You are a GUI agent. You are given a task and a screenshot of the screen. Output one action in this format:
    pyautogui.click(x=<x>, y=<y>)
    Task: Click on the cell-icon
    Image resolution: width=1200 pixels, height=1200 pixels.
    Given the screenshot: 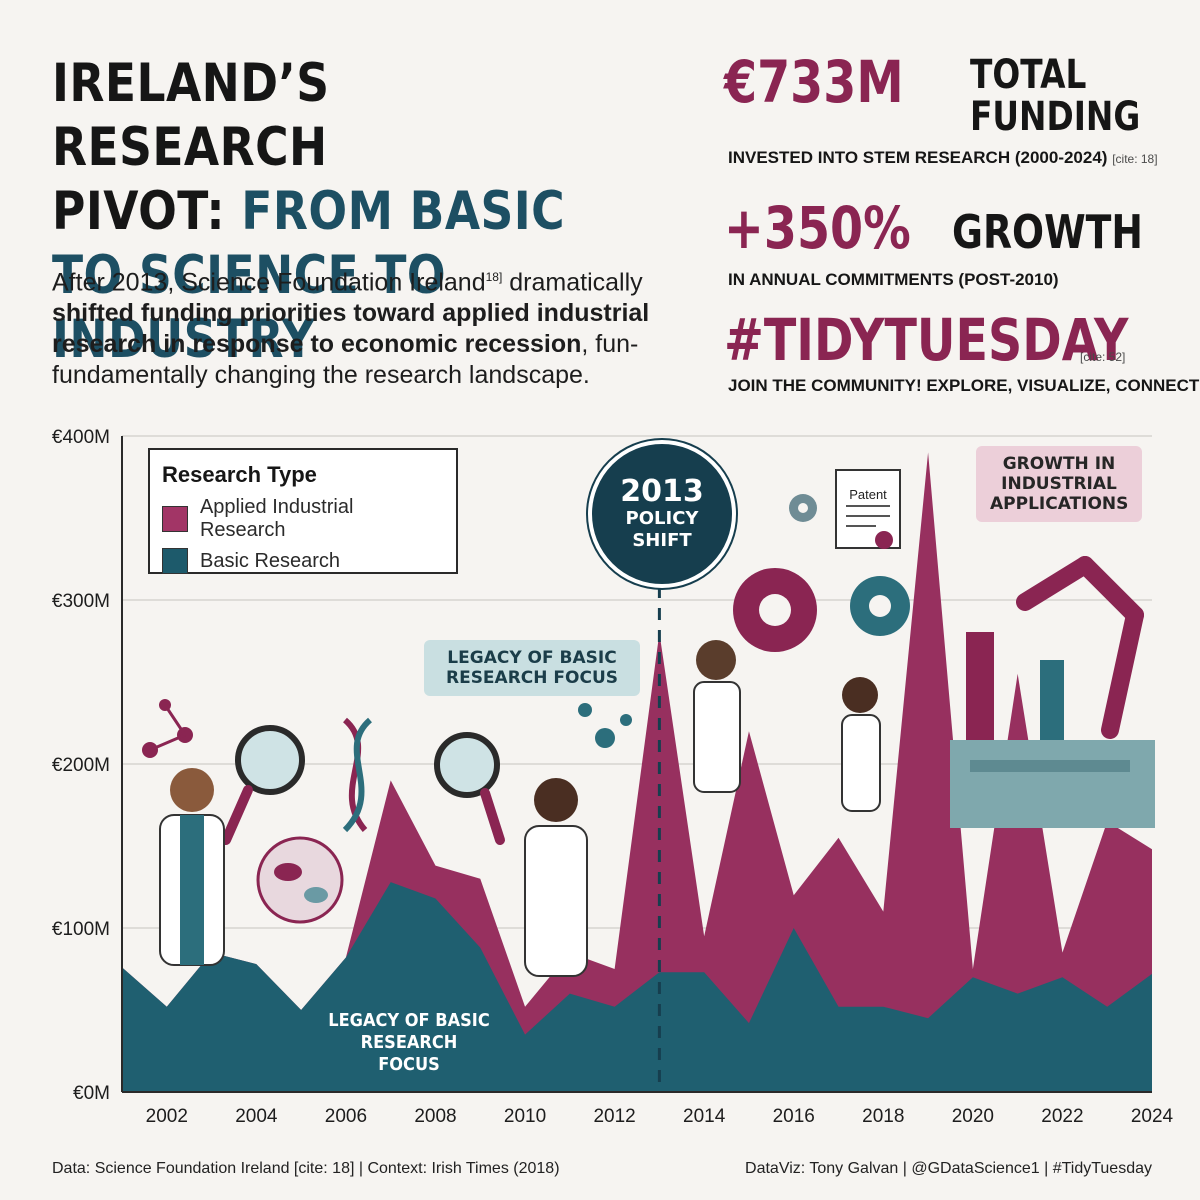 What is the action you would take?
    pyautogui.click(x=300, y=880)
    